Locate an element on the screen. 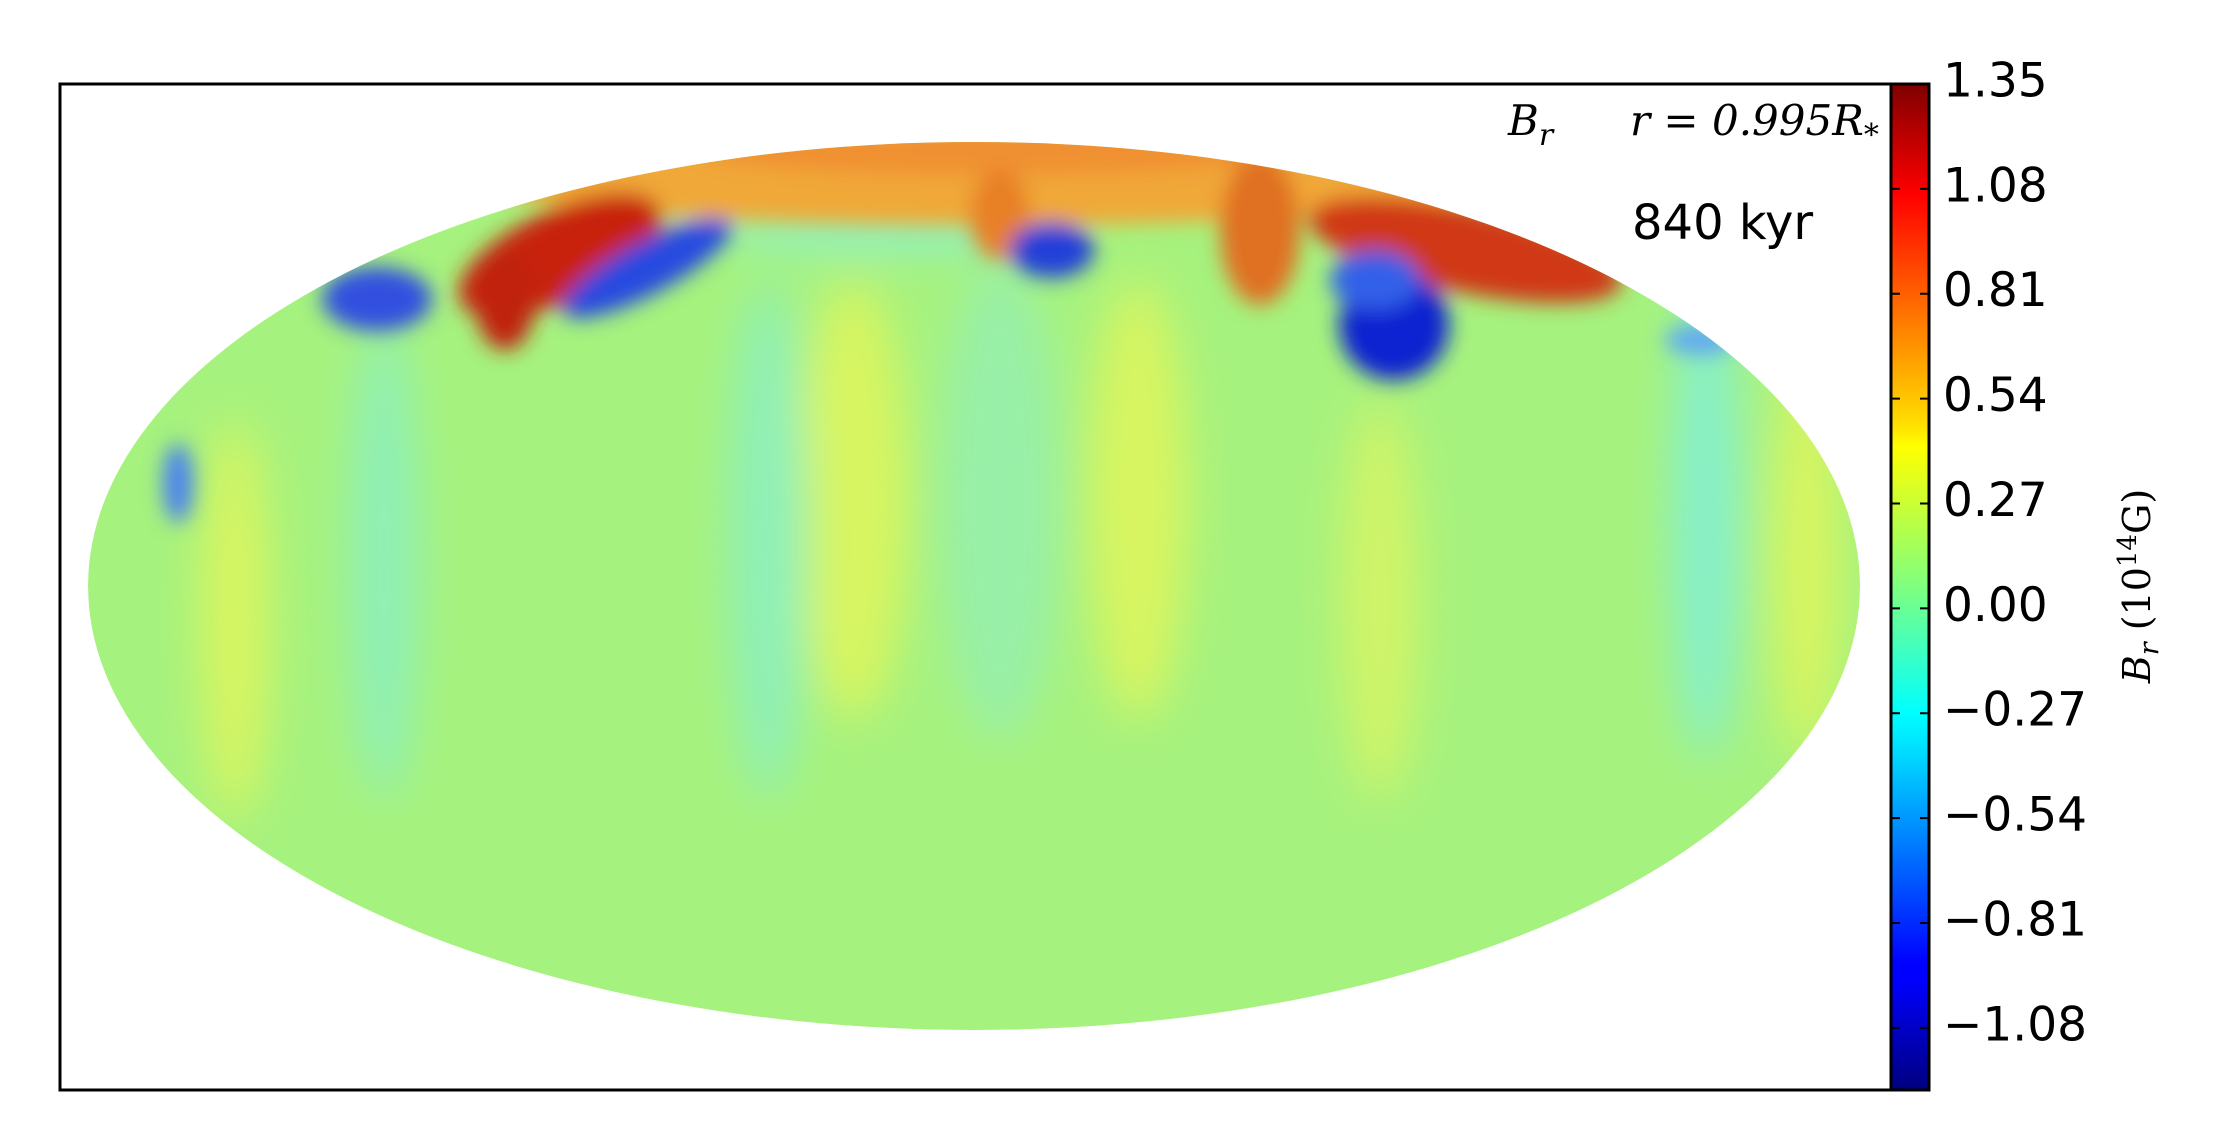  colorbar-tick-label: −0.81 is located at coordinates (2015, 919).